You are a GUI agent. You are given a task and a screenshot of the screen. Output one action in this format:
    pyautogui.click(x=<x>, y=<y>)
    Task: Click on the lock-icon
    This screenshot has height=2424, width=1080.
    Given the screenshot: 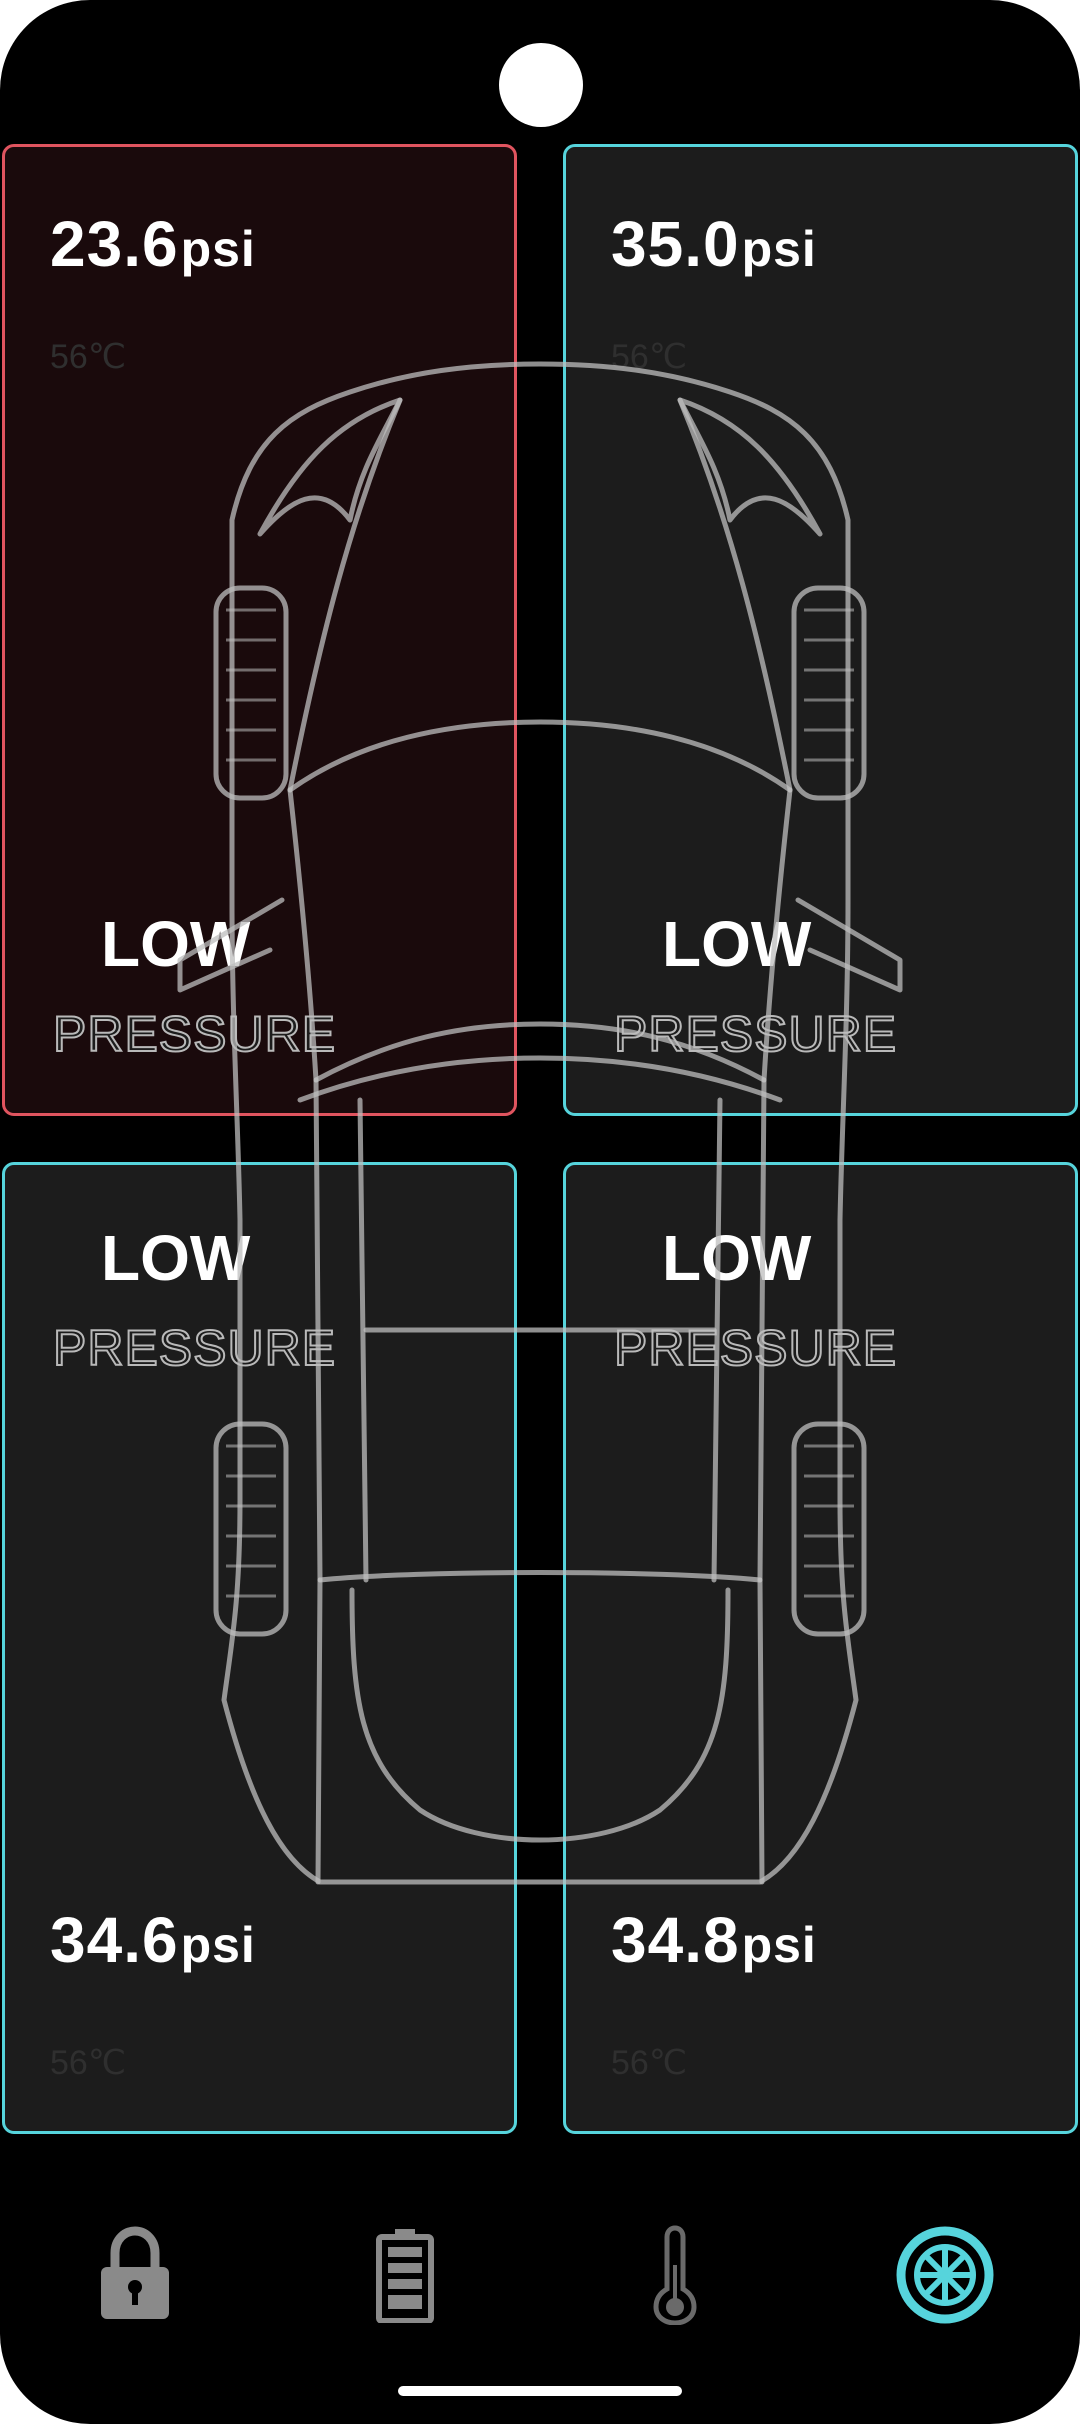 What is the action you would take?
    pyautogui.click(x=135, y=2272)
    